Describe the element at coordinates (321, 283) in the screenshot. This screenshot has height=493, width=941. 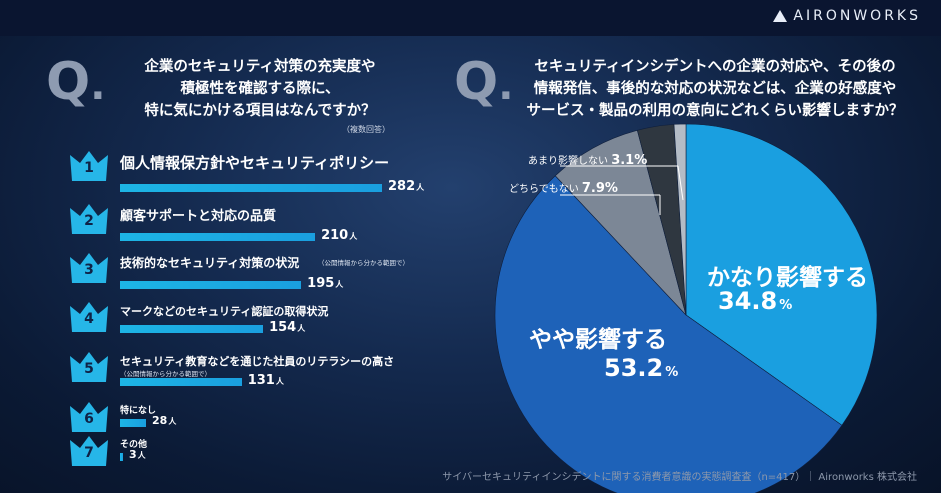
I see `rank-value-number: 195` at that location.